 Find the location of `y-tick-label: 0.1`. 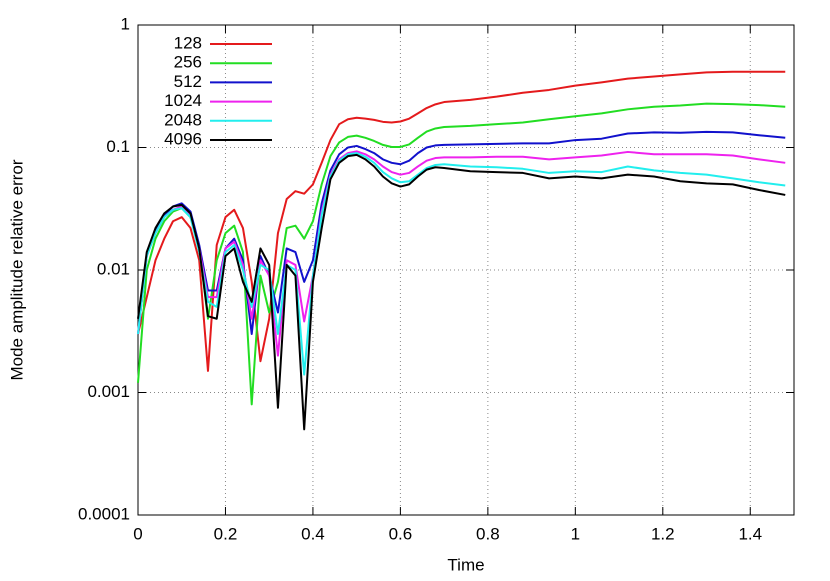

y-tick-label: 0.1 is located at coordinates (118, 146).